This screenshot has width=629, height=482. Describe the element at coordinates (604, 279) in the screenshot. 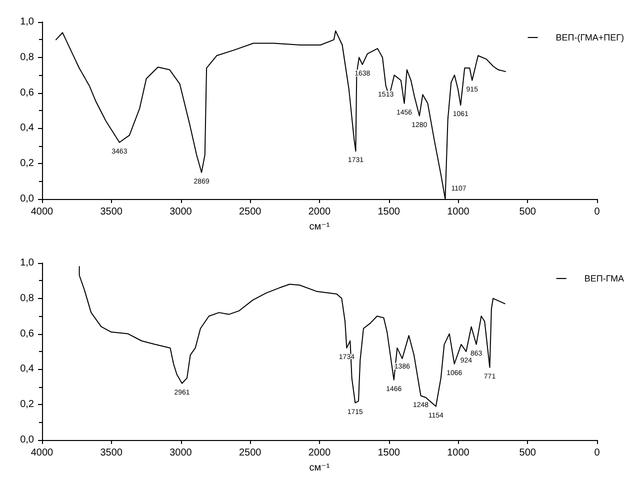

I see `legend-label: ВЕП-ГМА` at that location.